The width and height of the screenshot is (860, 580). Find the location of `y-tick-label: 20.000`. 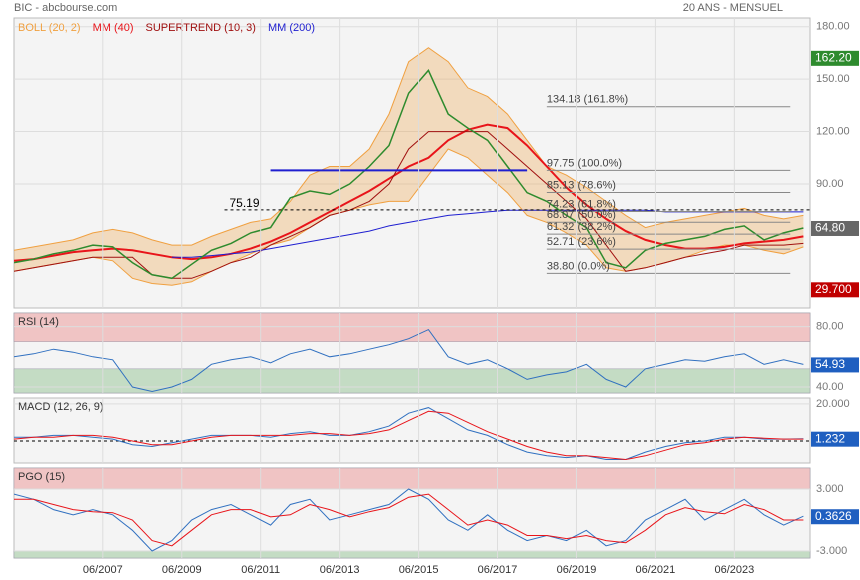

y-tick-label: 20.000 is located at coordinates (833, 404).